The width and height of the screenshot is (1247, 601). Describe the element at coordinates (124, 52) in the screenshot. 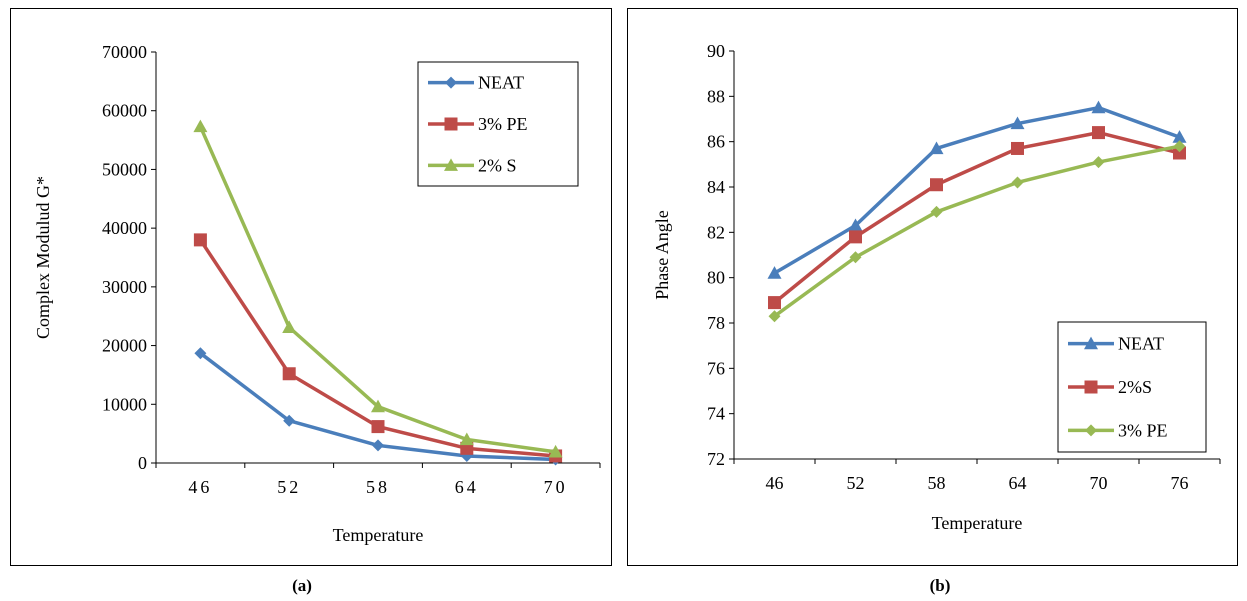

I see `chart-a-y-tick-label: 70000` at that location.